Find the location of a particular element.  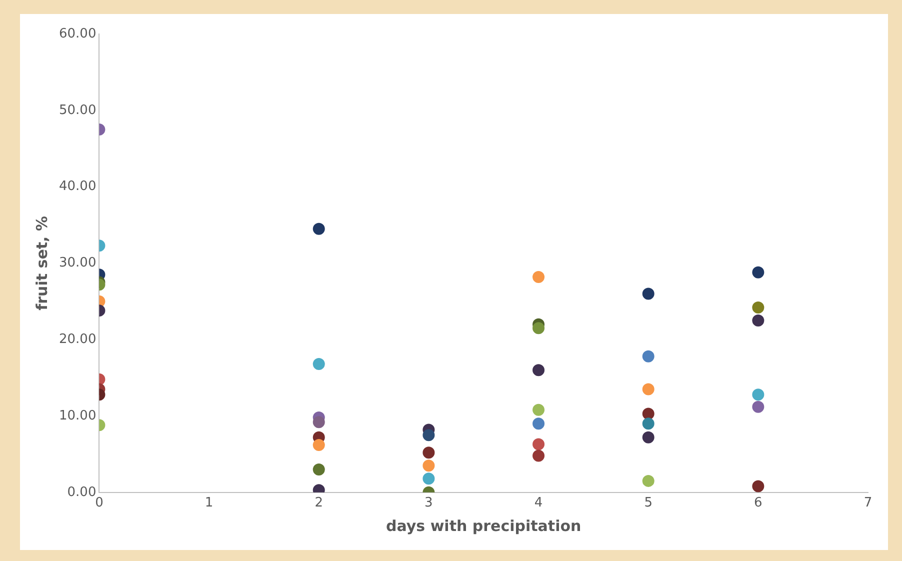

y-tick-label: 40.00 is located at coordinates (77, 186).